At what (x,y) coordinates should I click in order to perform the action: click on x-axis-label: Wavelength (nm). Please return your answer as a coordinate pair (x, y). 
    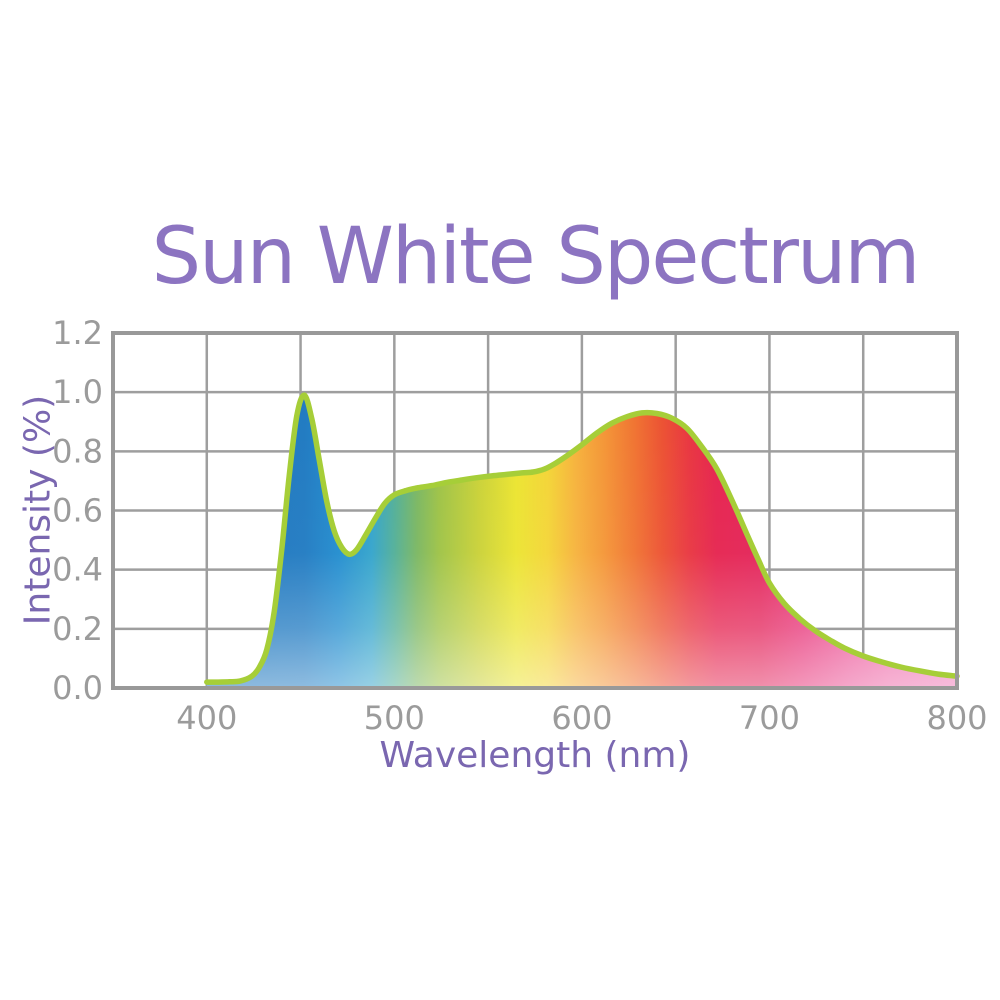
    Looking at the image, I should click on (535, 755).